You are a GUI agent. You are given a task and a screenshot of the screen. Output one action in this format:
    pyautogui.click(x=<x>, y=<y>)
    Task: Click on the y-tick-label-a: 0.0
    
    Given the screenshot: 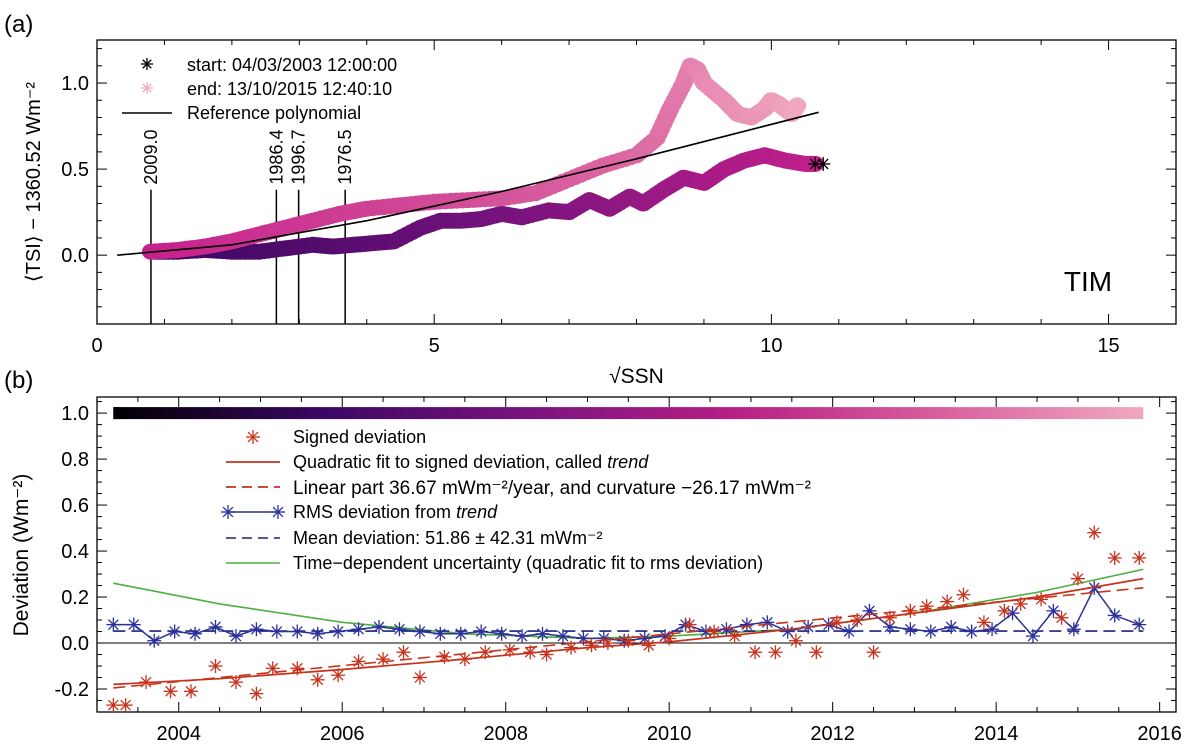 What is the action you would take?
    pyautogui.click(x=75, y=256)
    